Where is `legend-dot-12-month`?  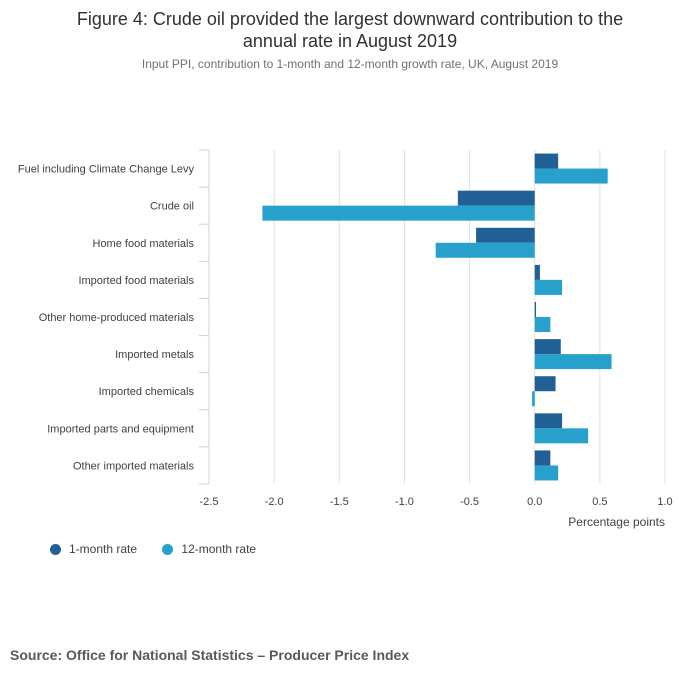
legend-dot-12-month is located at coordinates (168, 549).